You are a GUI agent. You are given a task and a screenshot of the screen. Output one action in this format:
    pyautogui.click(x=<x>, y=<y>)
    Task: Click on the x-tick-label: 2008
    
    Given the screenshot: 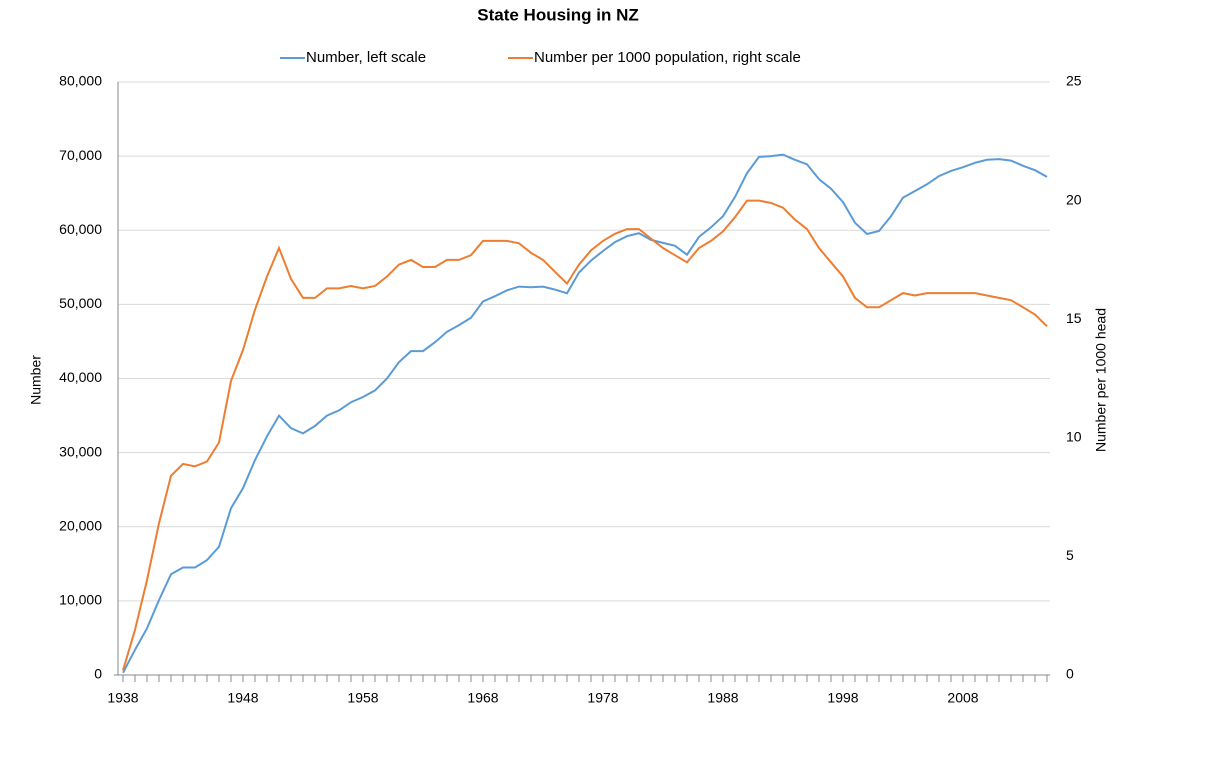 What is the action you would take?
    pyautogui.click(x=962, y=698)
    